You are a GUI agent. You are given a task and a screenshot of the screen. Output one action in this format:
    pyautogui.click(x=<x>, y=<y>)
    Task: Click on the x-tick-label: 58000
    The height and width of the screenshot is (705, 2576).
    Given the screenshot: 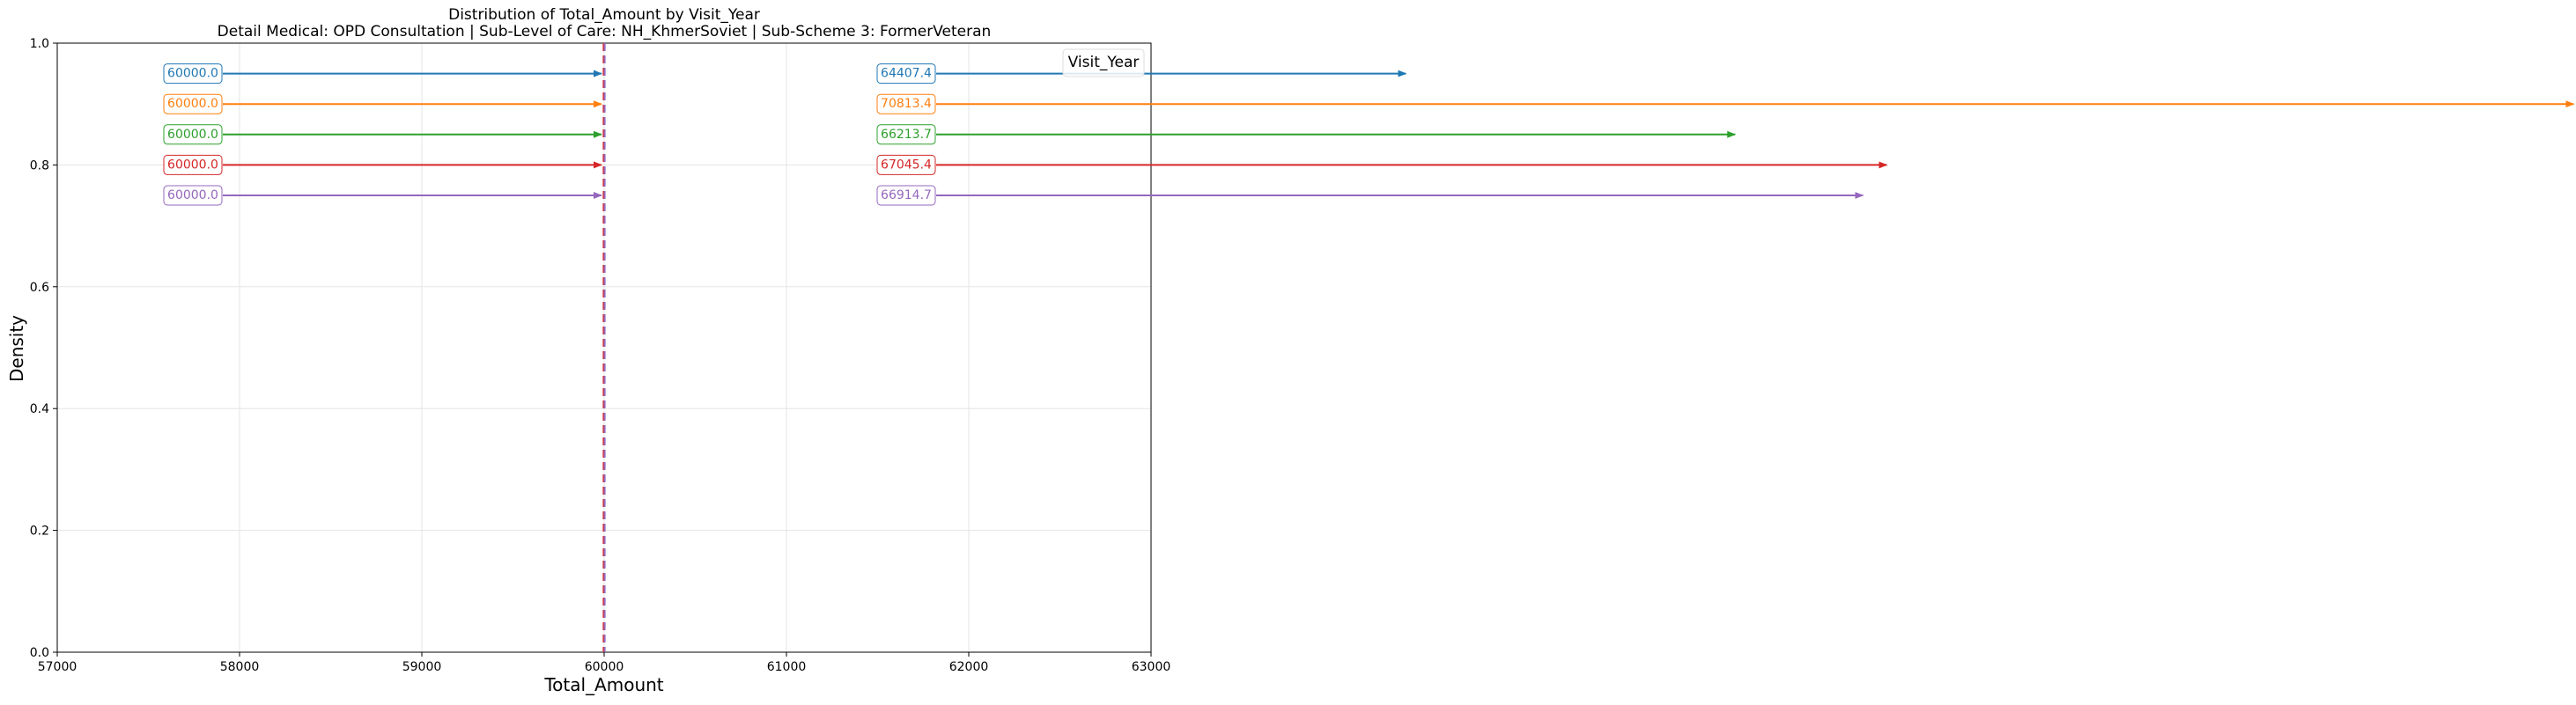 What is the action you would take?
    pyautogui.click(x=240, y=667)
    